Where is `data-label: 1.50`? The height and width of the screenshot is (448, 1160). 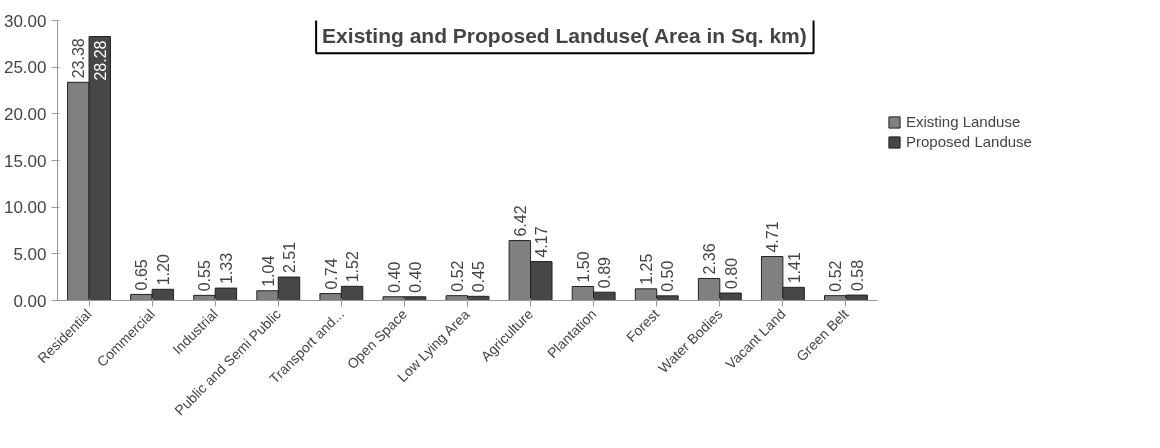
data-label: 1.50 is located at coordinates (583, 267).